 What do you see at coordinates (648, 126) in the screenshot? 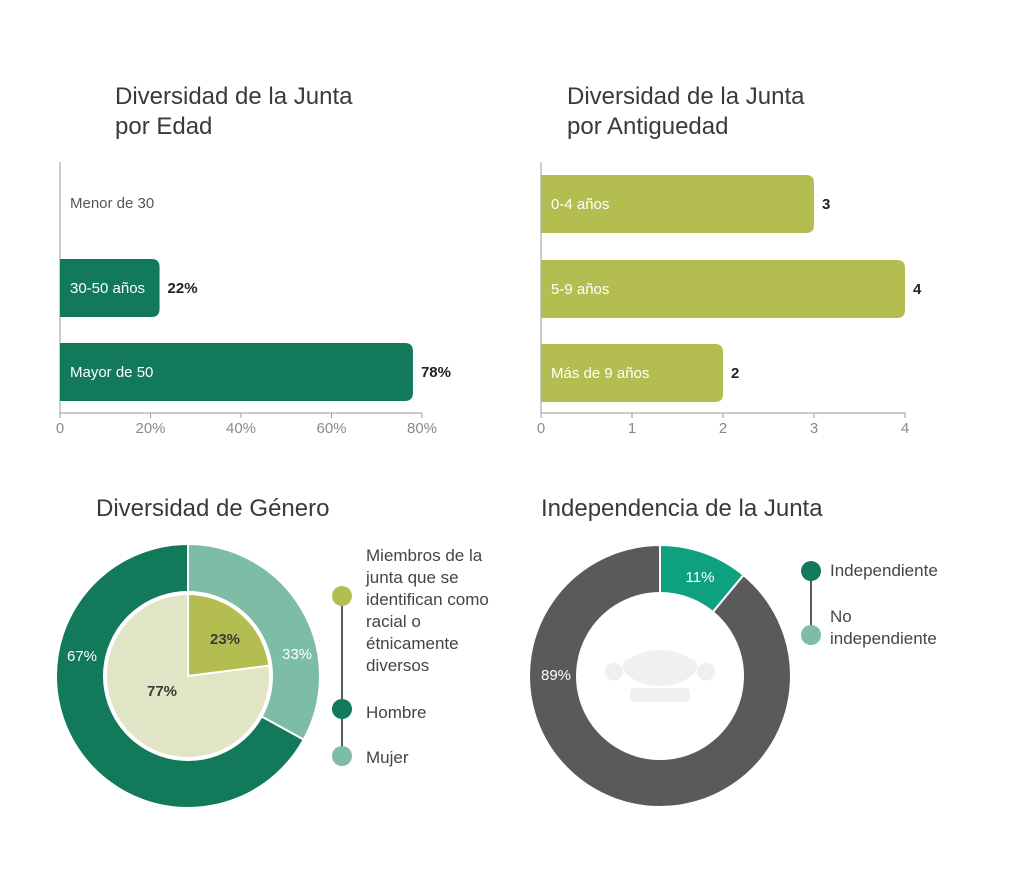
I see `tenure-title-line2: por Antiguedad` at bounding box center [648, 126].